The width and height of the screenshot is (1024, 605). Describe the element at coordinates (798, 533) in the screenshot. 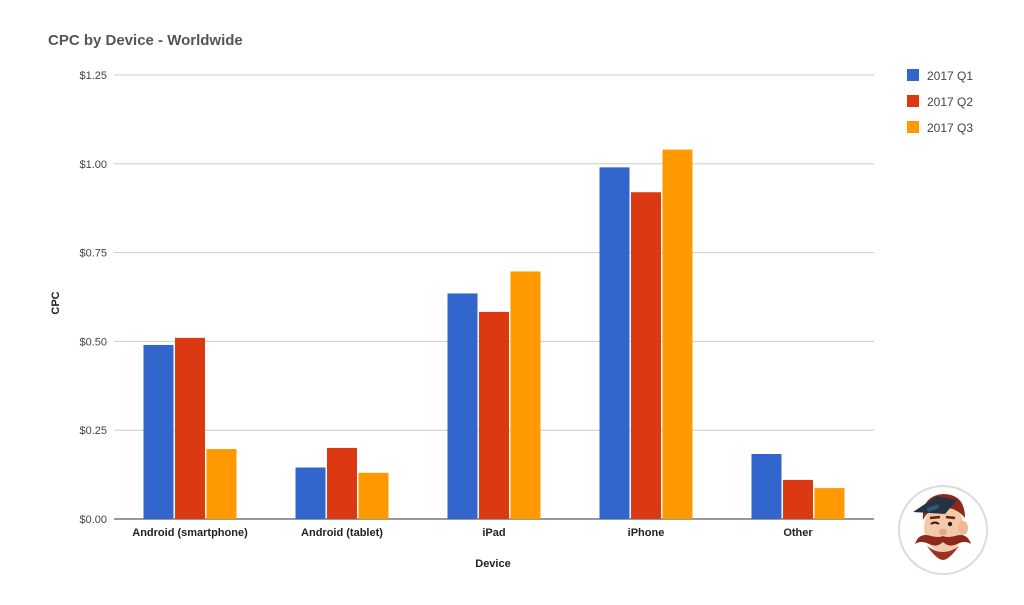

I see `x-tick-label: Other` at that location.